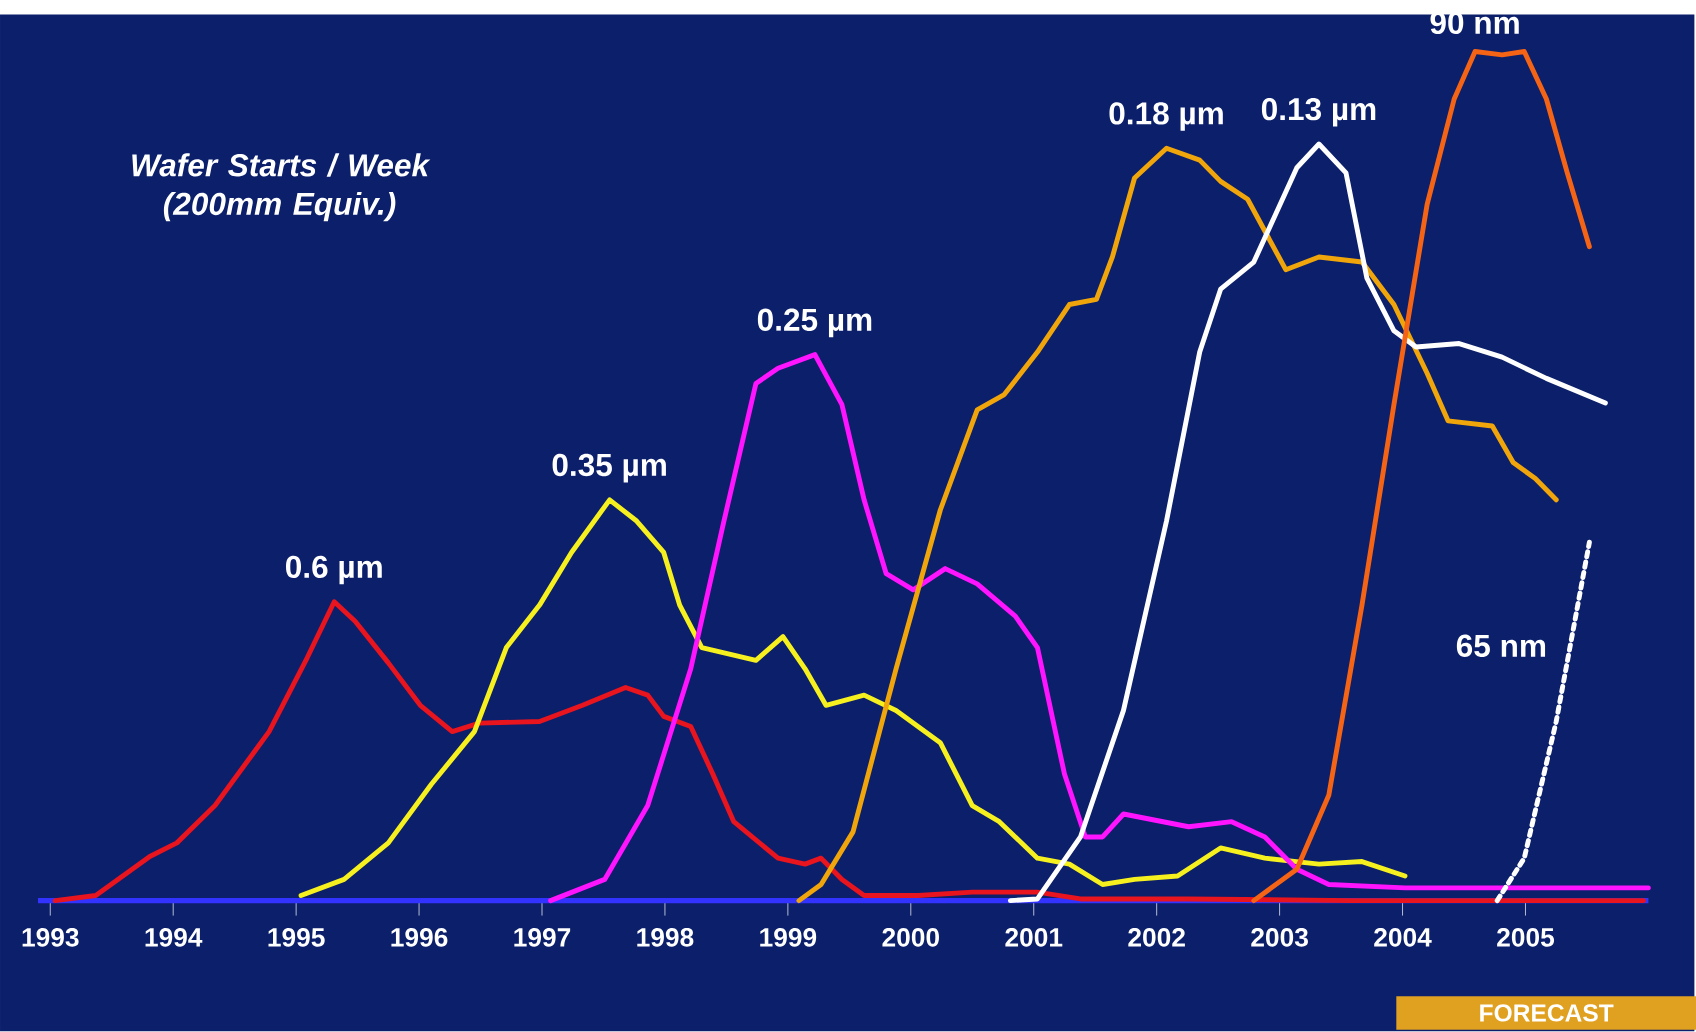  I want to click on x-tick-label: 2003, so click(1279, 937).